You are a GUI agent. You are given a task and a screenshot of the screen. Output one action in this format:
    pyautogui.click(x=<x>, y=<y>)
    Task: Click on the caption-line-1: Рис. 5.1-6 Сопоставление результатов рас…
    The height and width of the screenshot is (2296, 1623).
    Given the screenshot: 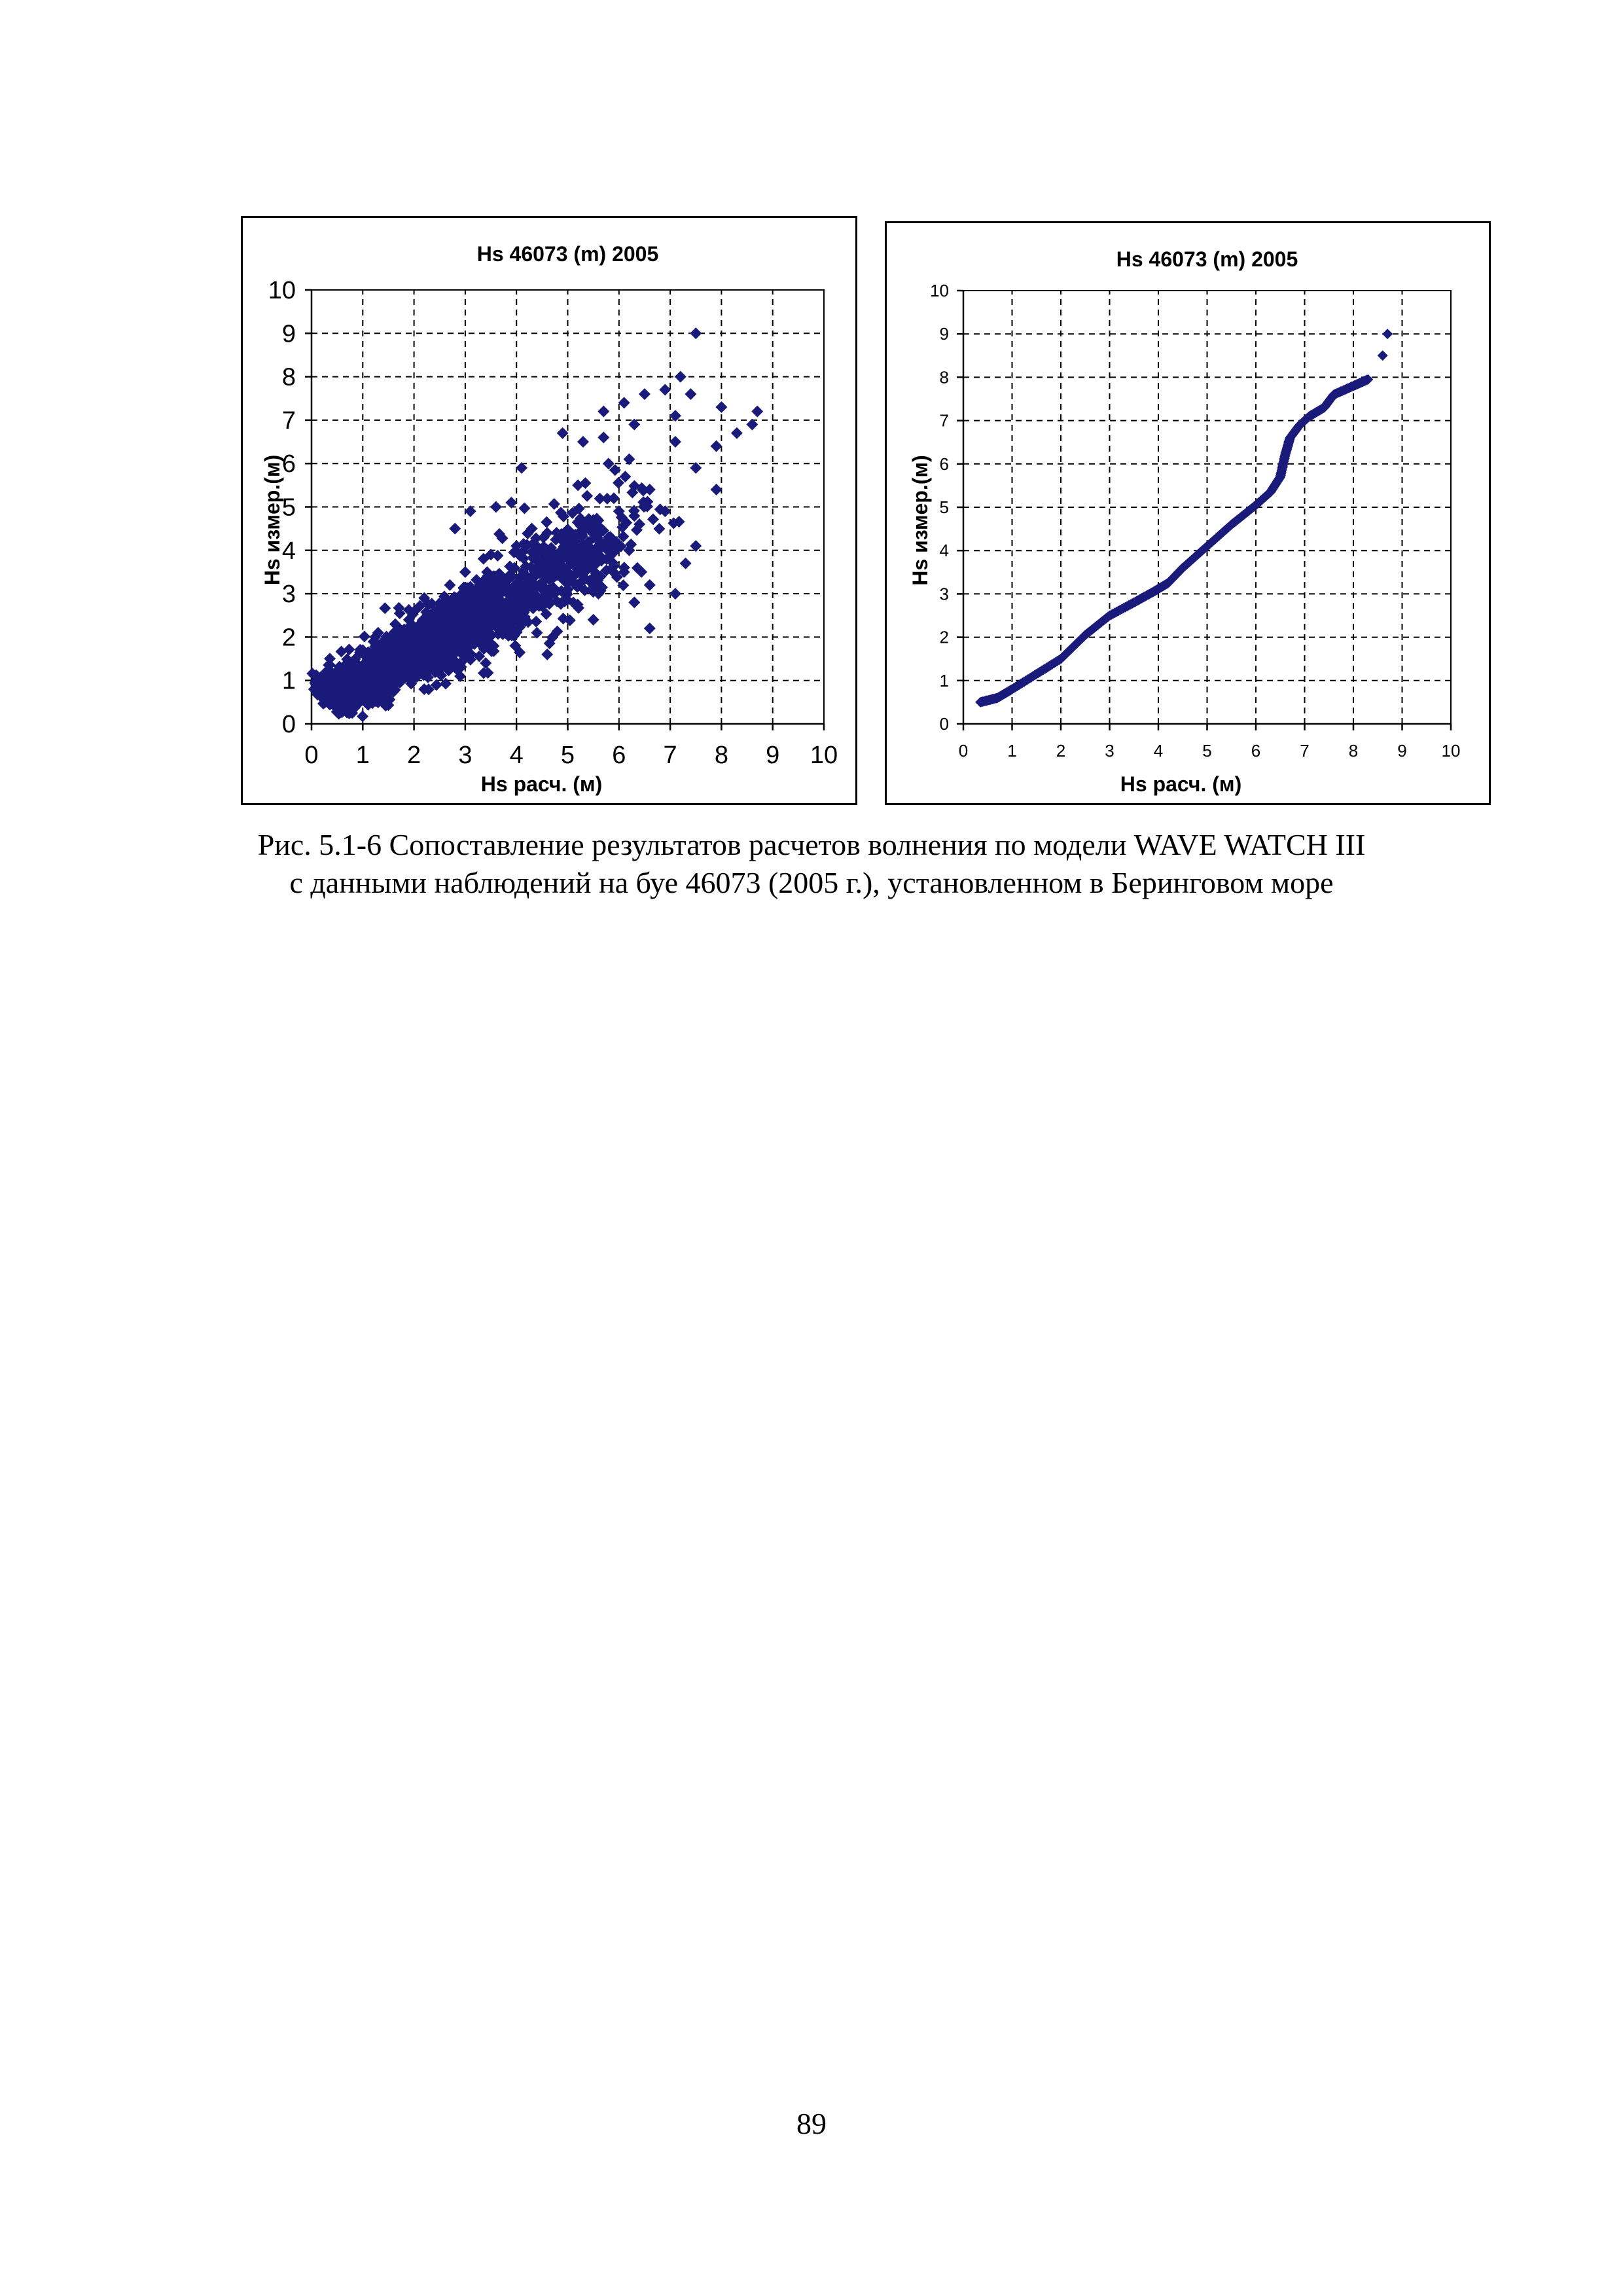 What is the action you would take?
    pyautogui.click(x=811, y=845)
    